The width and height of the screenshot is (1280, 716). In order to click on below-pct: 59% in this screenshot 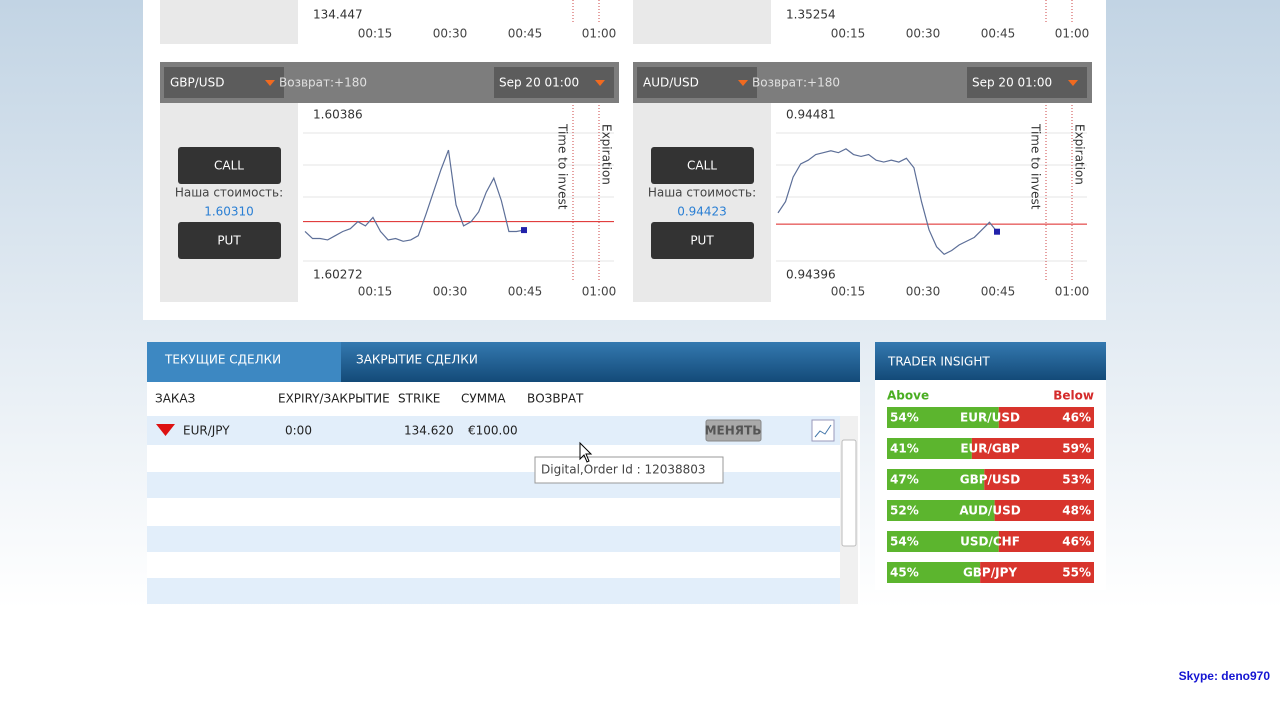, I will do `click(1076, 449)`.